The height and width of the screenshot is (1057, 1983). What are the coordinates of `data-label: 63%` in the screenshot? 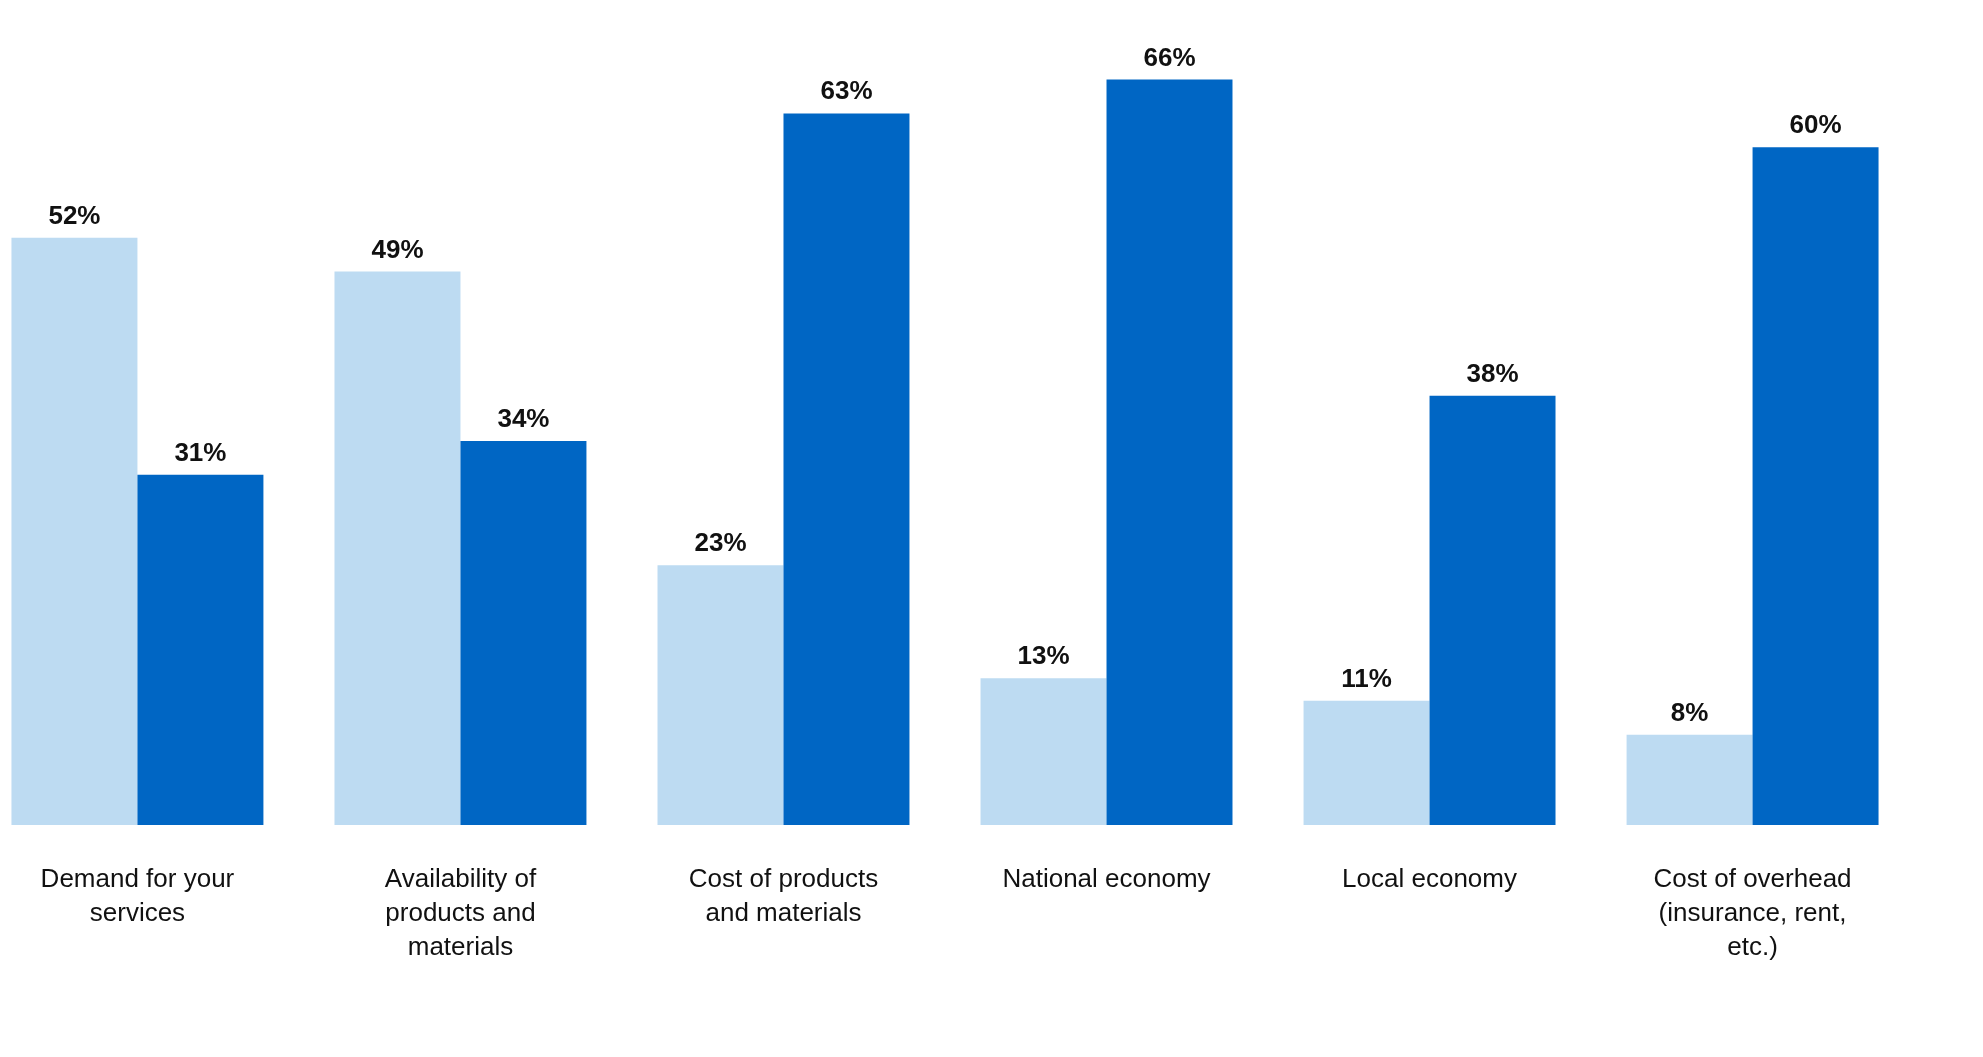 It's located at (846, 90).